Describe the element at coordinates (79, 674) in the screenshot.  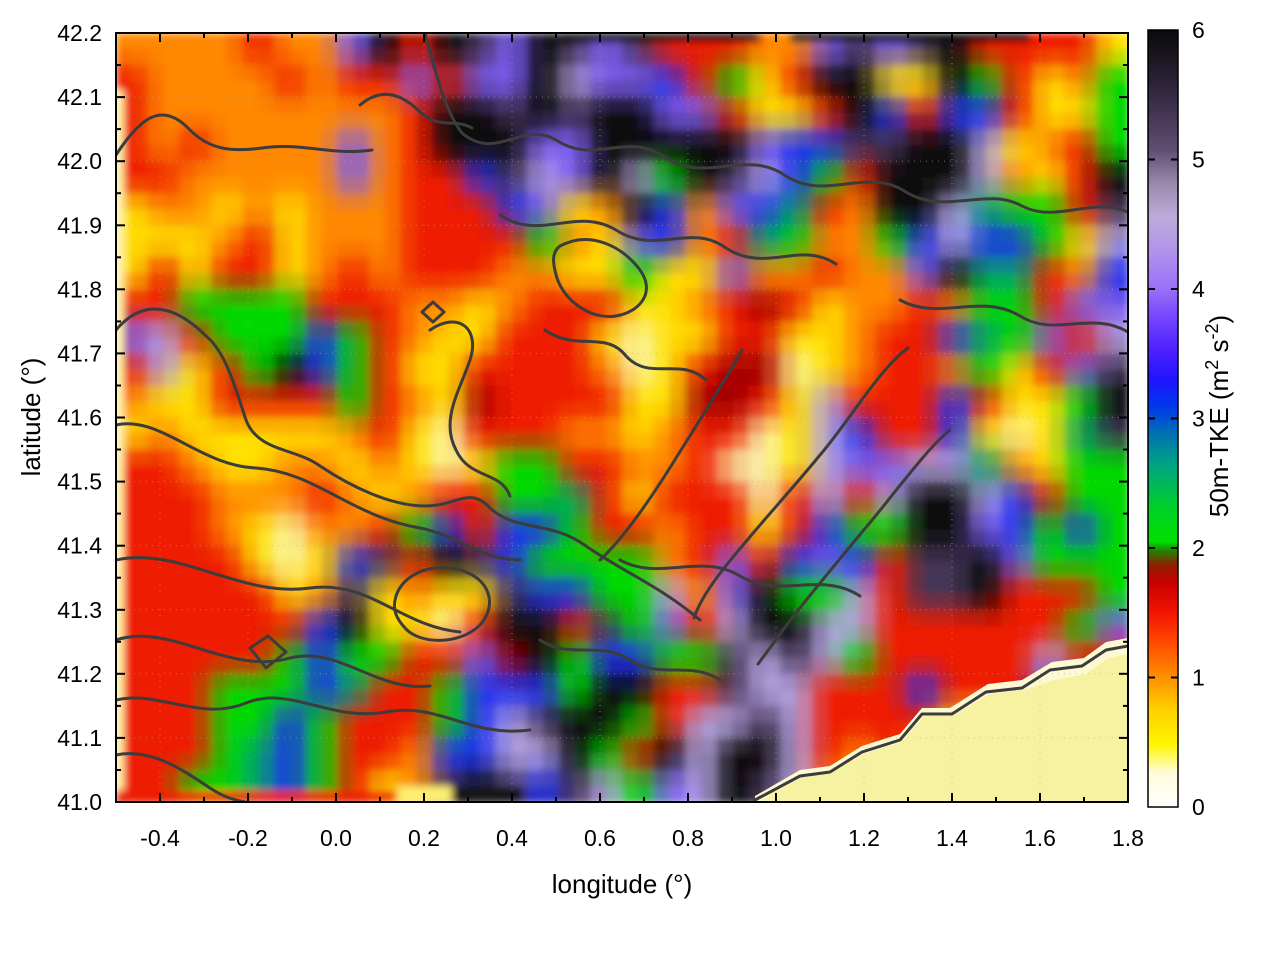
I see `svg-text: 41.2` at that location.